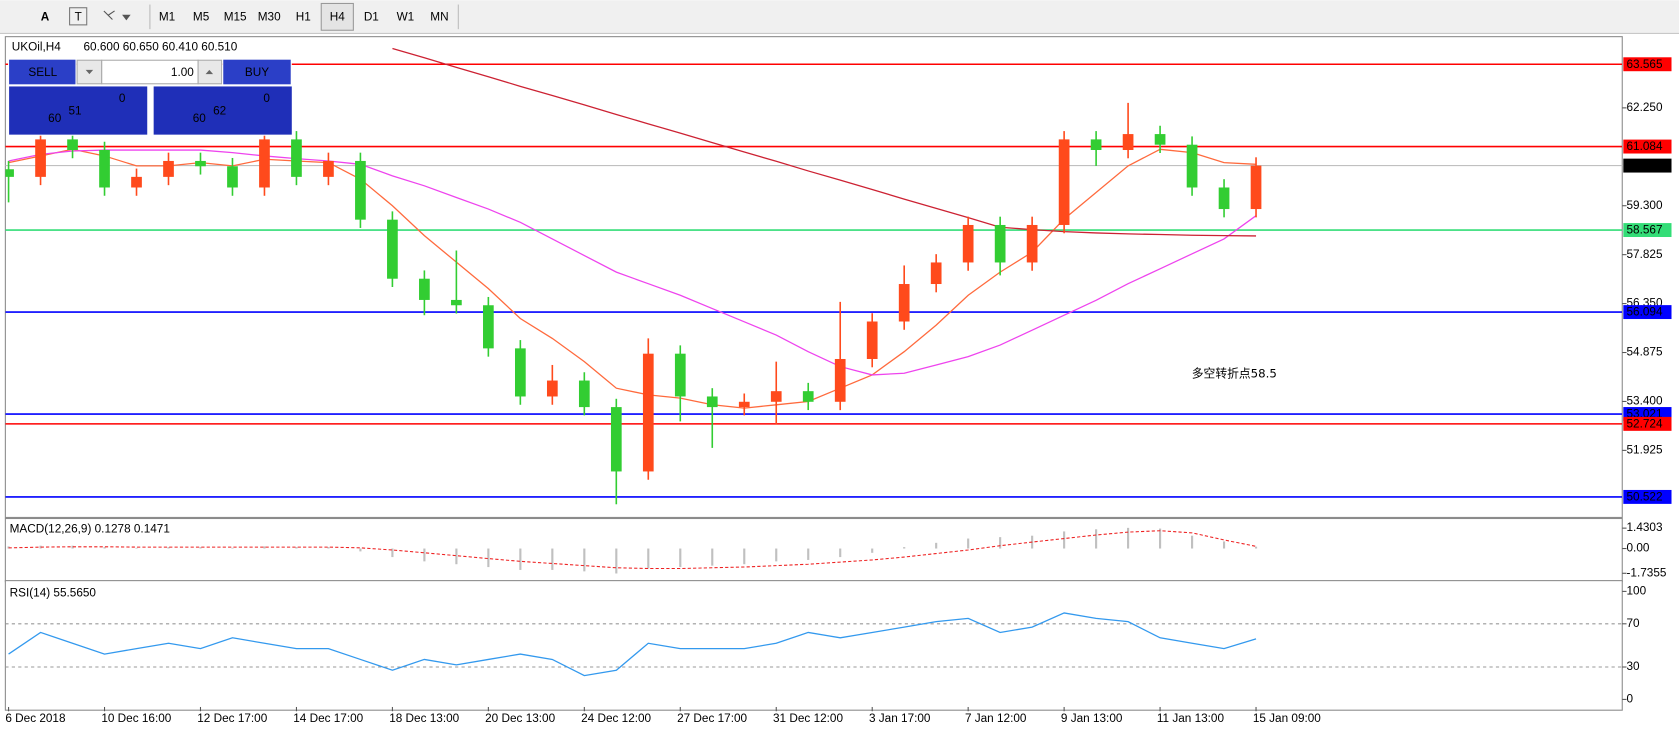 The width and height of the screenshot is (1679, 734). Describe the element at coordinates (520, 718) in the screenshot. I see `x-tick-label: 20 Dec 13:00` at that location.